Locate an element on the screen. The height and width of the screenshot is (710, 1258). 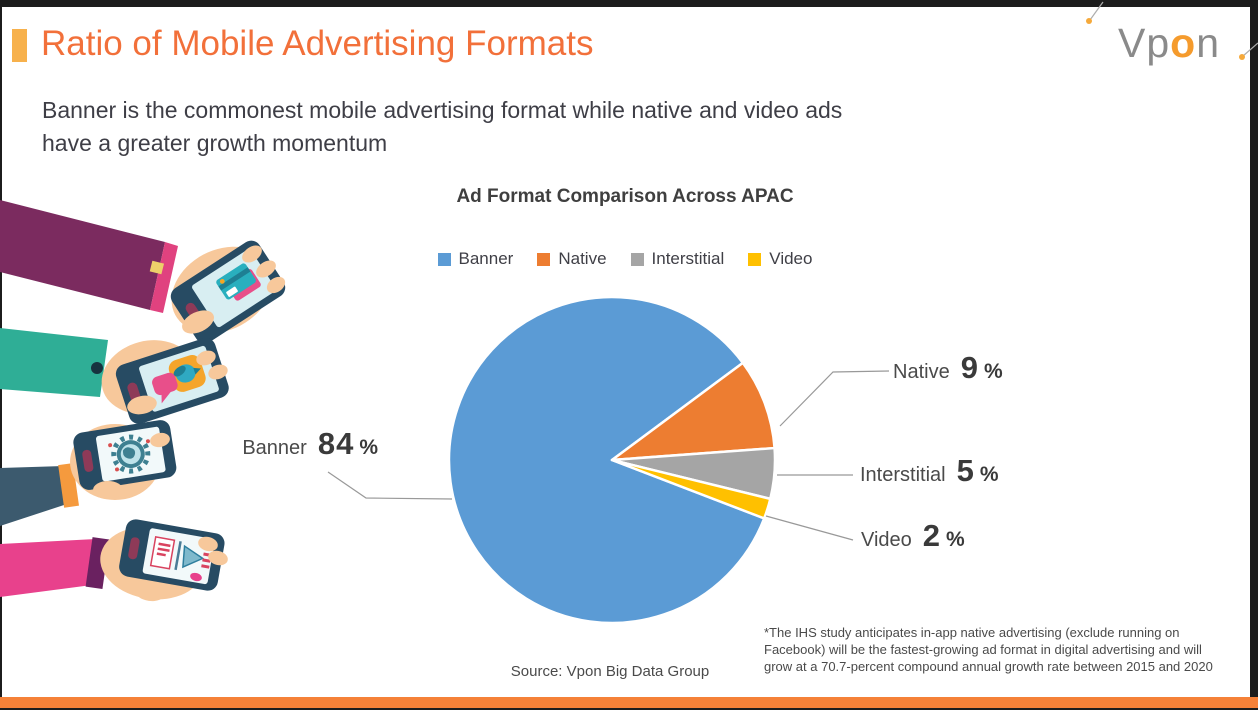
phone-document is located at coordinates (172, 555).